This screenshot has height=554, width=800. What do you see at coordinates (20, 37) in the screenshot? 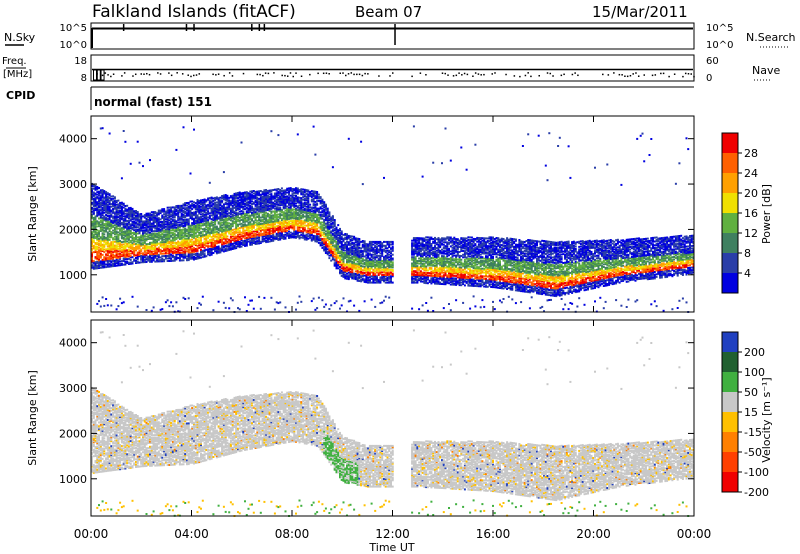
I see `noise-sky-label: N.Sky` at bounding box center [20, 37].